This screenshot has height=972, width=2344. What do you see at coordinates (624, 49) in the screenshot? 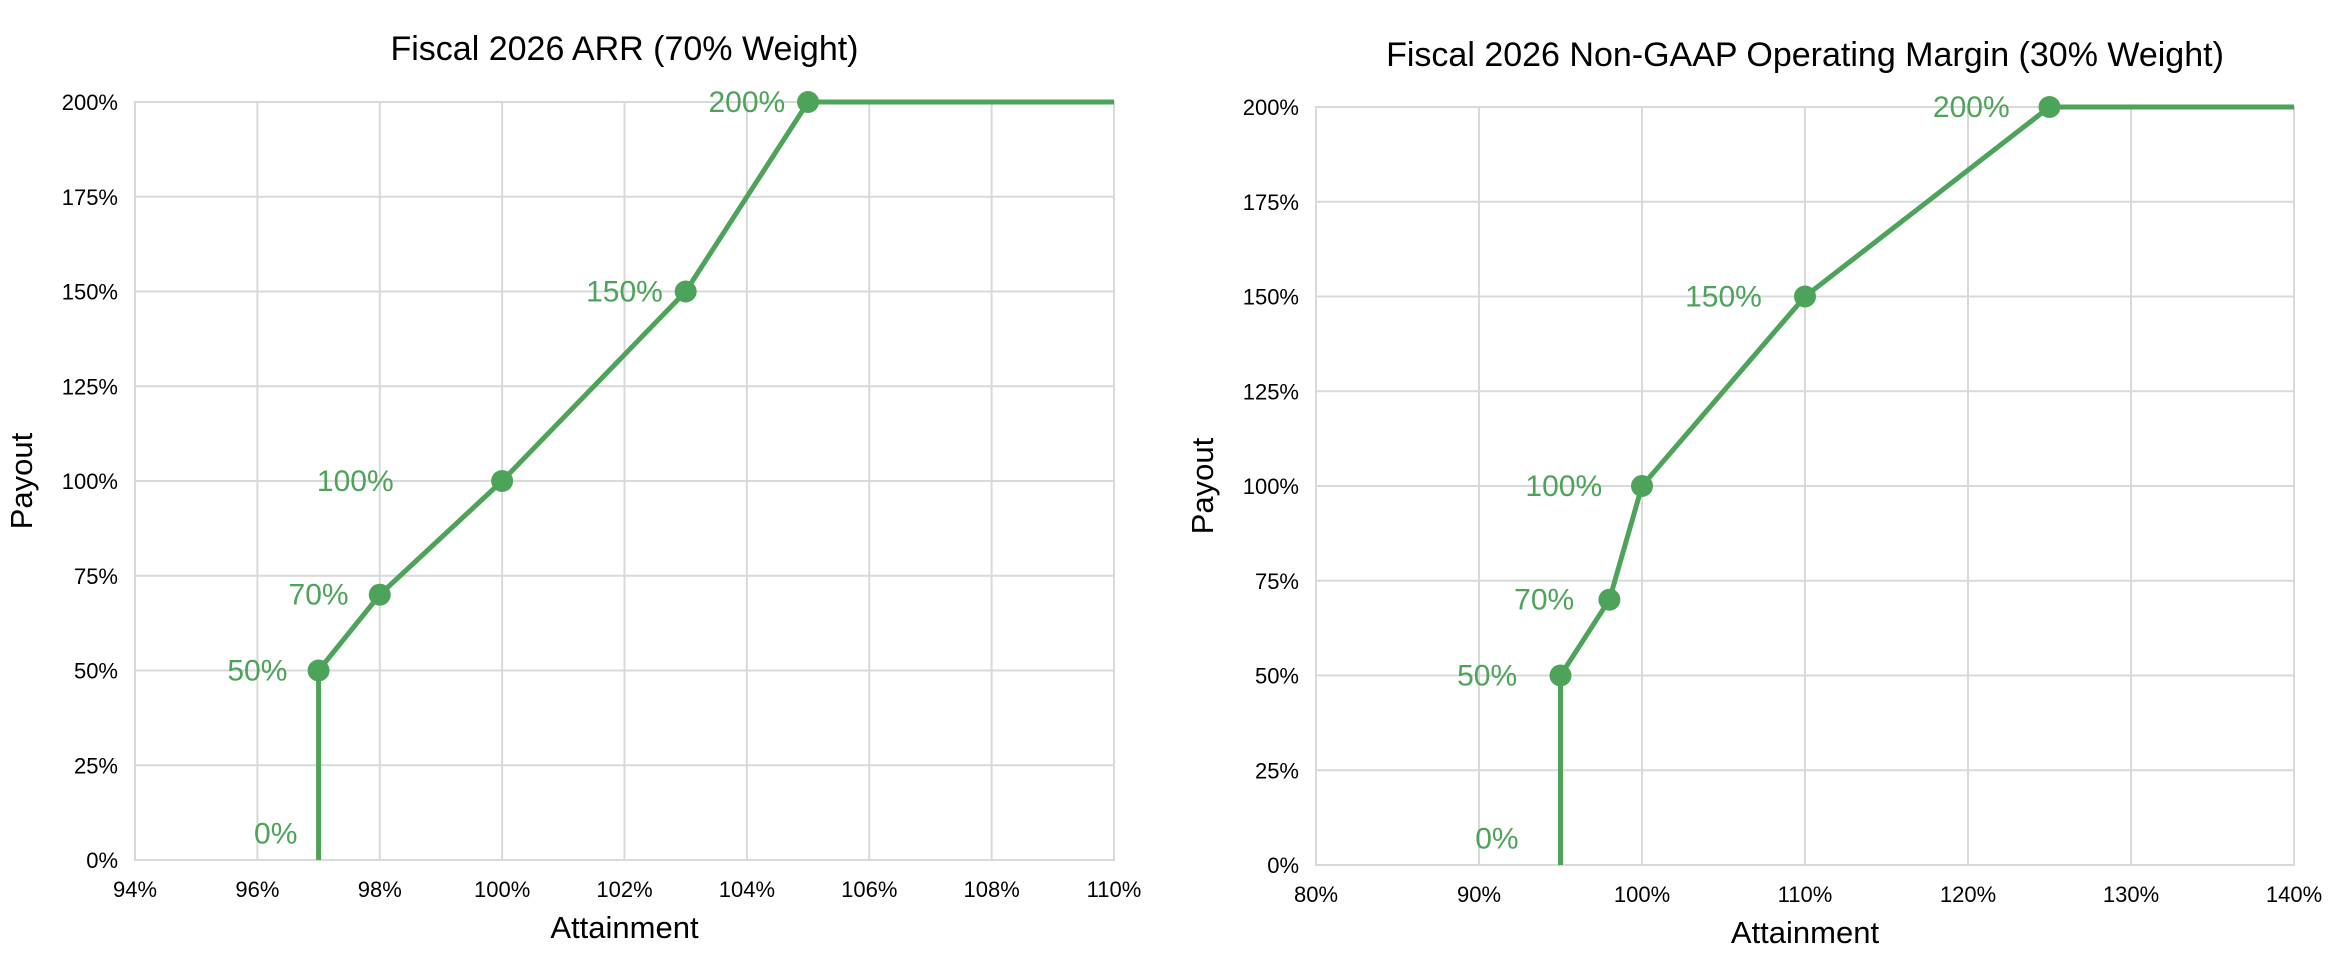
I see `chart-title: Fiscal 2026 ARR (70% Weight)` at bounding box center [624, 49].